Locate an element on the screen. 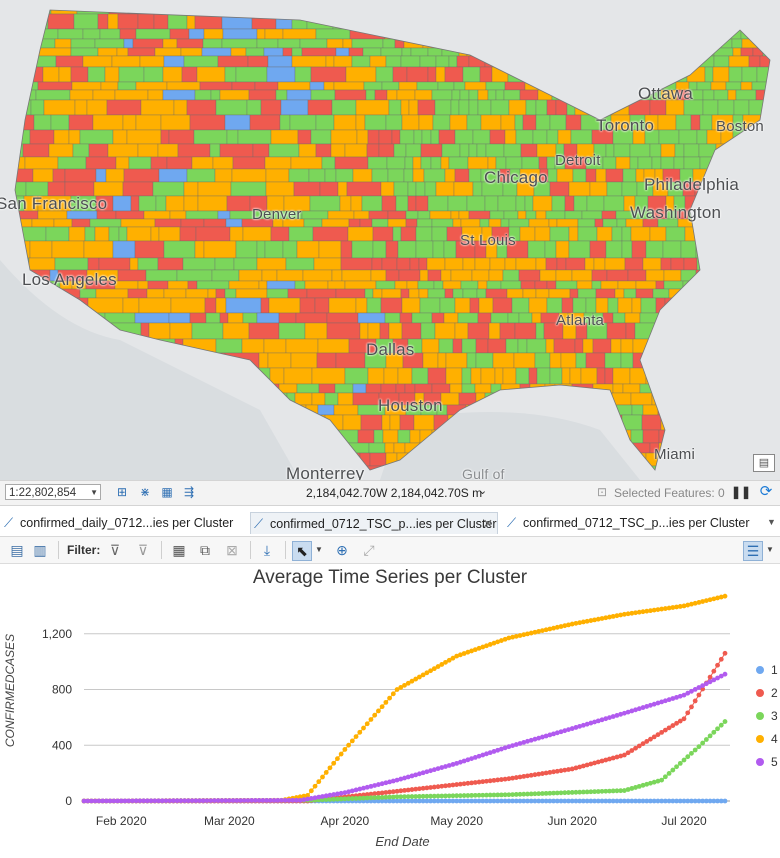  tab-overflow-dropdown-icon: ▼ is located at coordinates (771, 522).